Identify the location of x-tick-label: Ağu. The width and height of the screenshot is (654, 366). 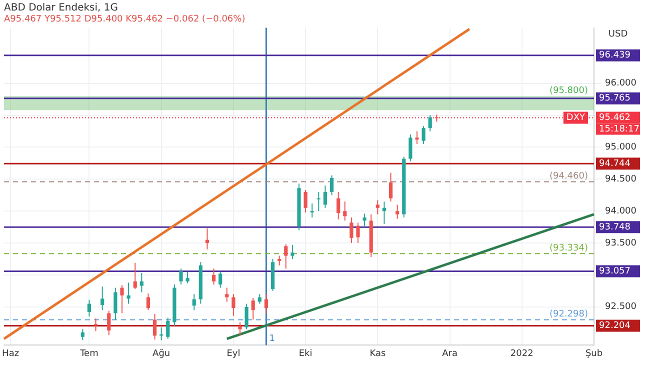
(161, 353).